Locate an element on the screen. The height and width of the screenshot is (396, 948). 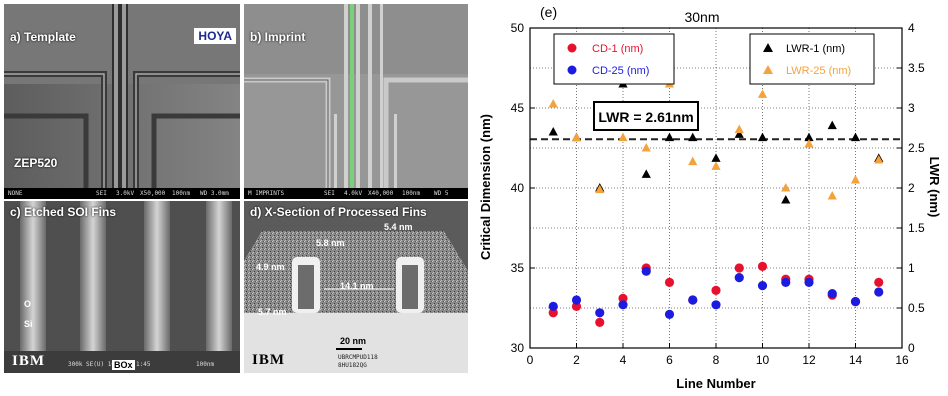
dim-label-2: 5.4 nm is located at coordinates (398, 227).